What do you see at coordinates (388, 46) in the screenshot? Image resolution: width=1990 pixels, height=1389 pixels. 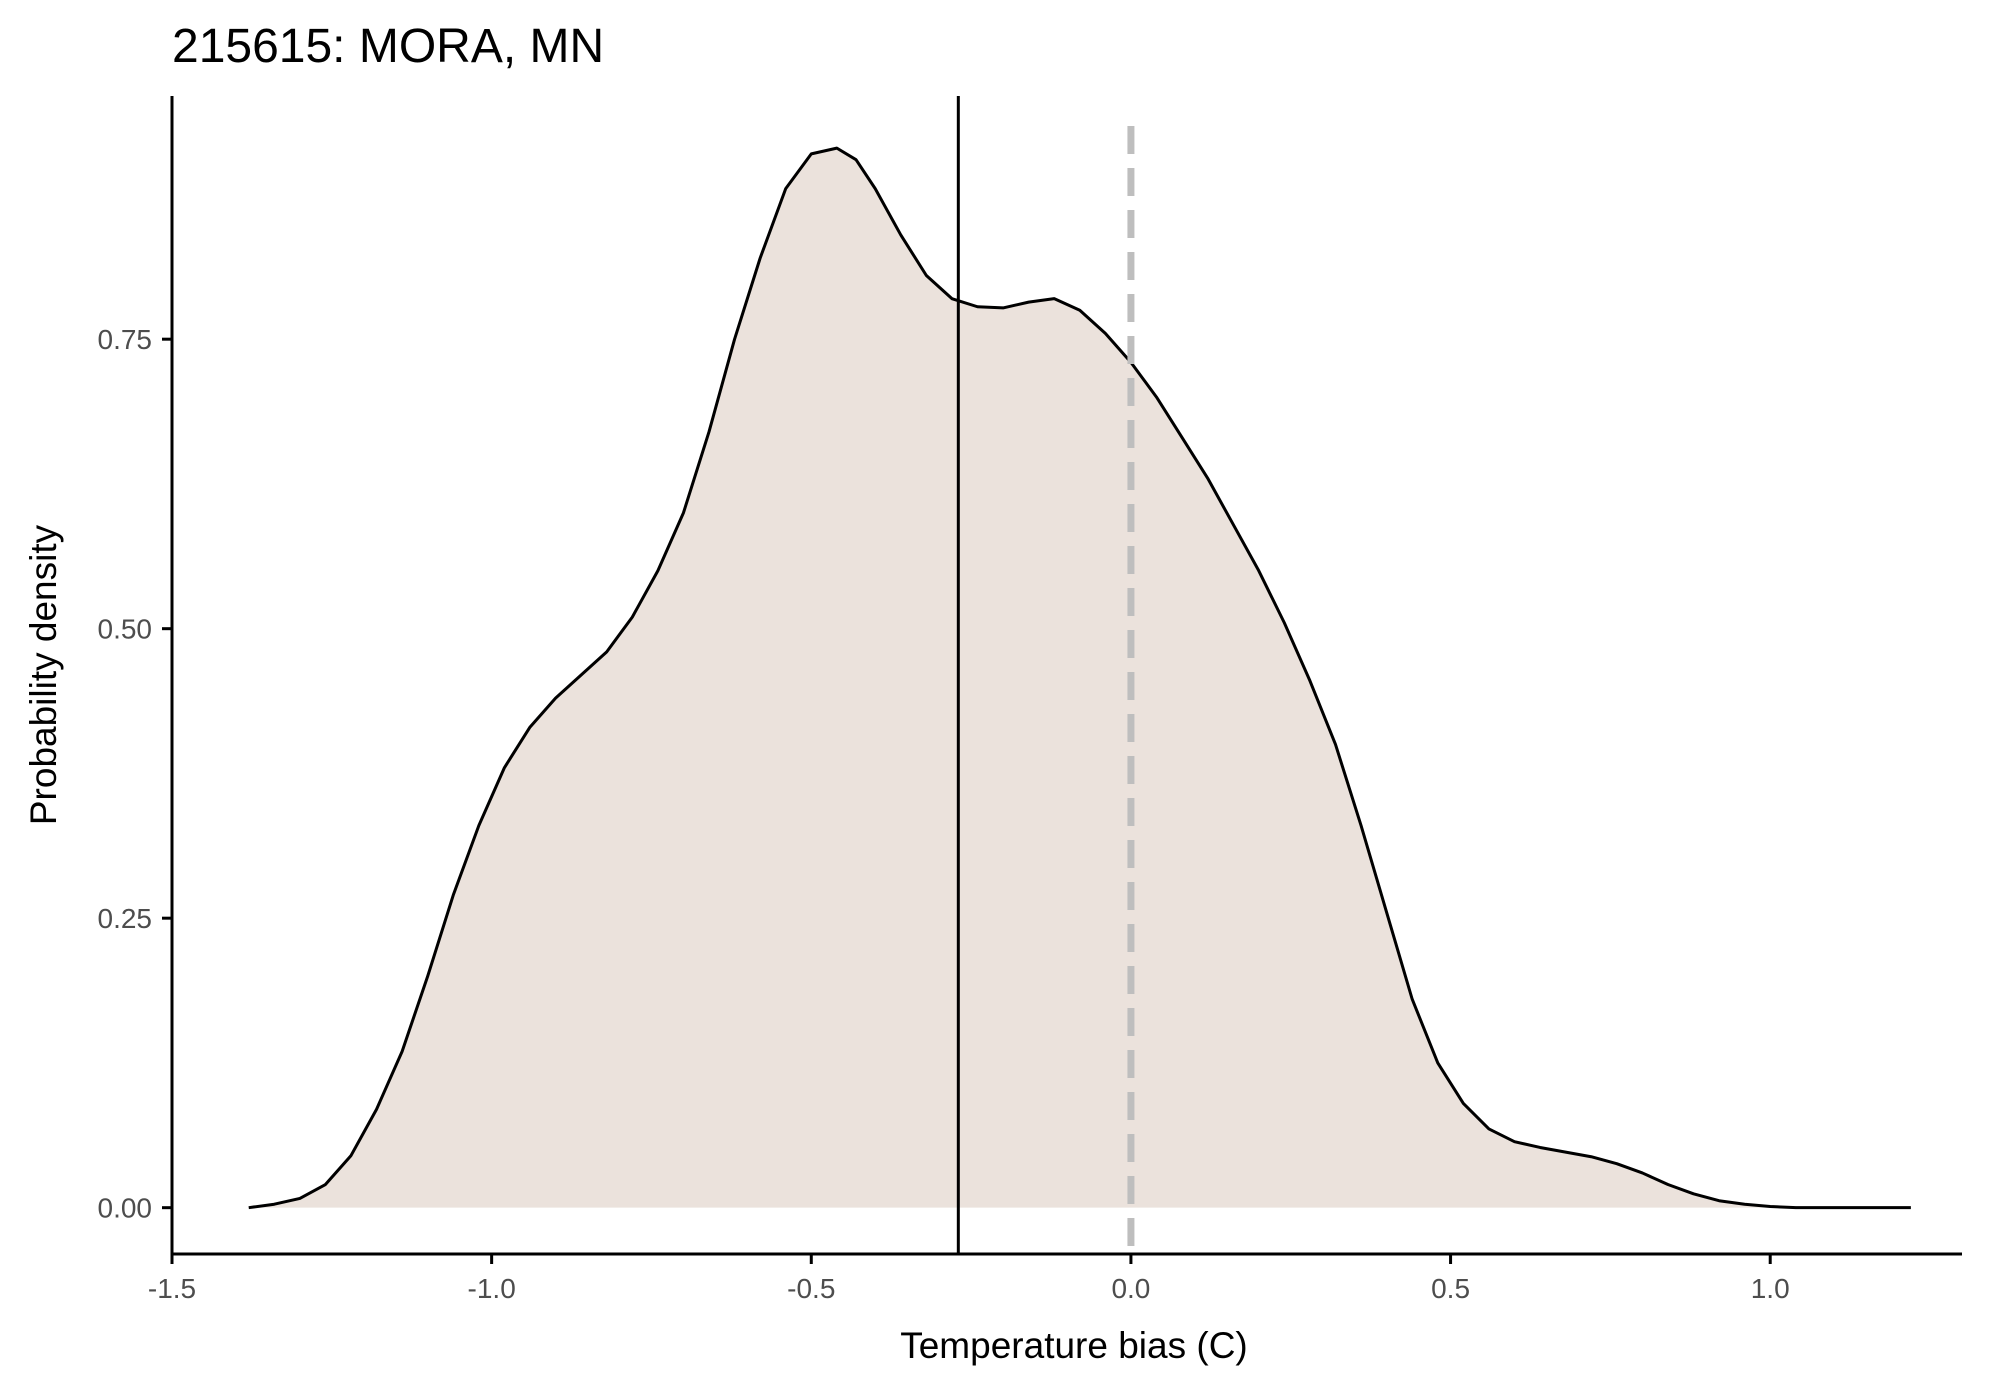 I see `chart-title: 215615: MORA, MN` at bounding box center [388, 46].